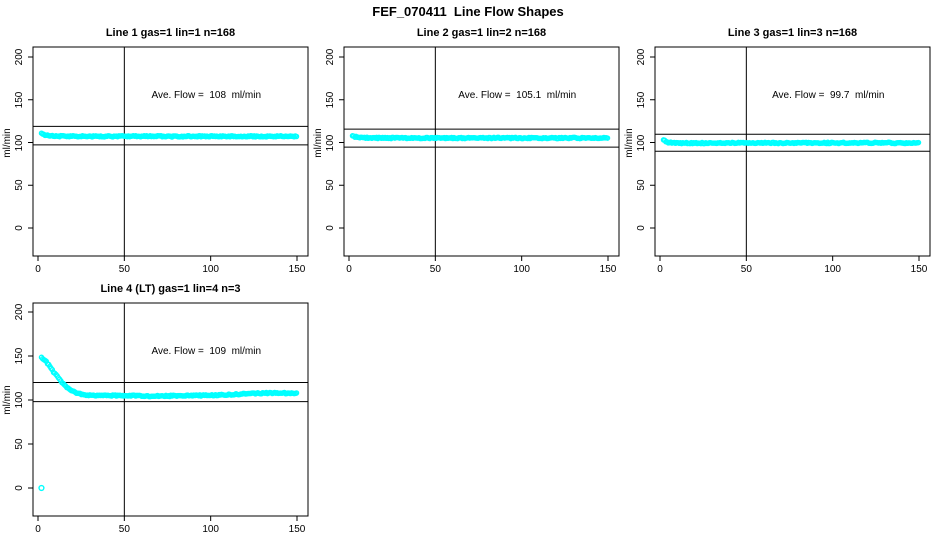 The width and height of the screenshot is (936, 540). What do you see at coordinates (7, 400) in the screenshot?
I see `subplot-4-y-axis-label: ml/min` at bounding box center [7, 400].